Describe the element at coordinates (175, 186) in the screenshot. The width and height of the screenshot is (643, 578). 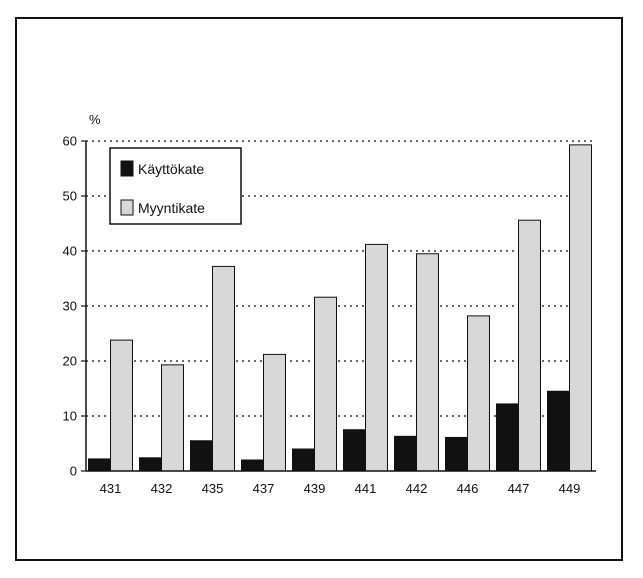
I see `legend: Käyttökate Myyntikate` at that location.